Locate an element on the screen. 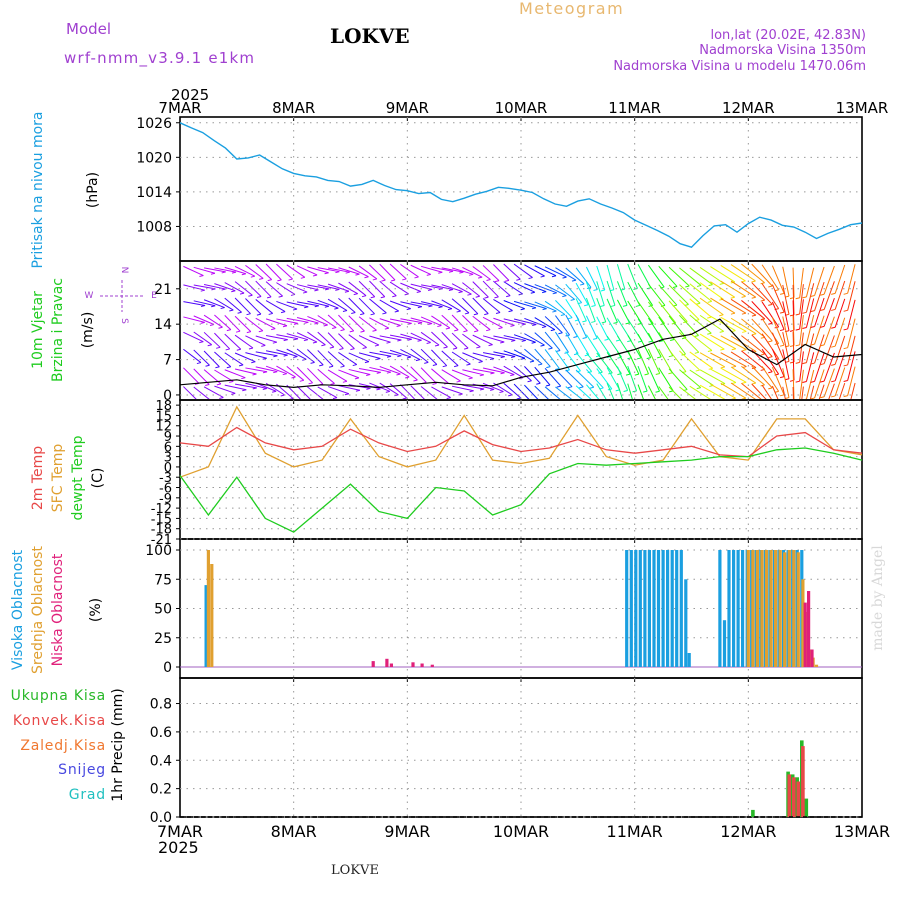 Image resolution: width=900 pixels, height=900 pixels. low-cloud-ylabel: Niska Oblacnost is located at coordinates (58, 609).